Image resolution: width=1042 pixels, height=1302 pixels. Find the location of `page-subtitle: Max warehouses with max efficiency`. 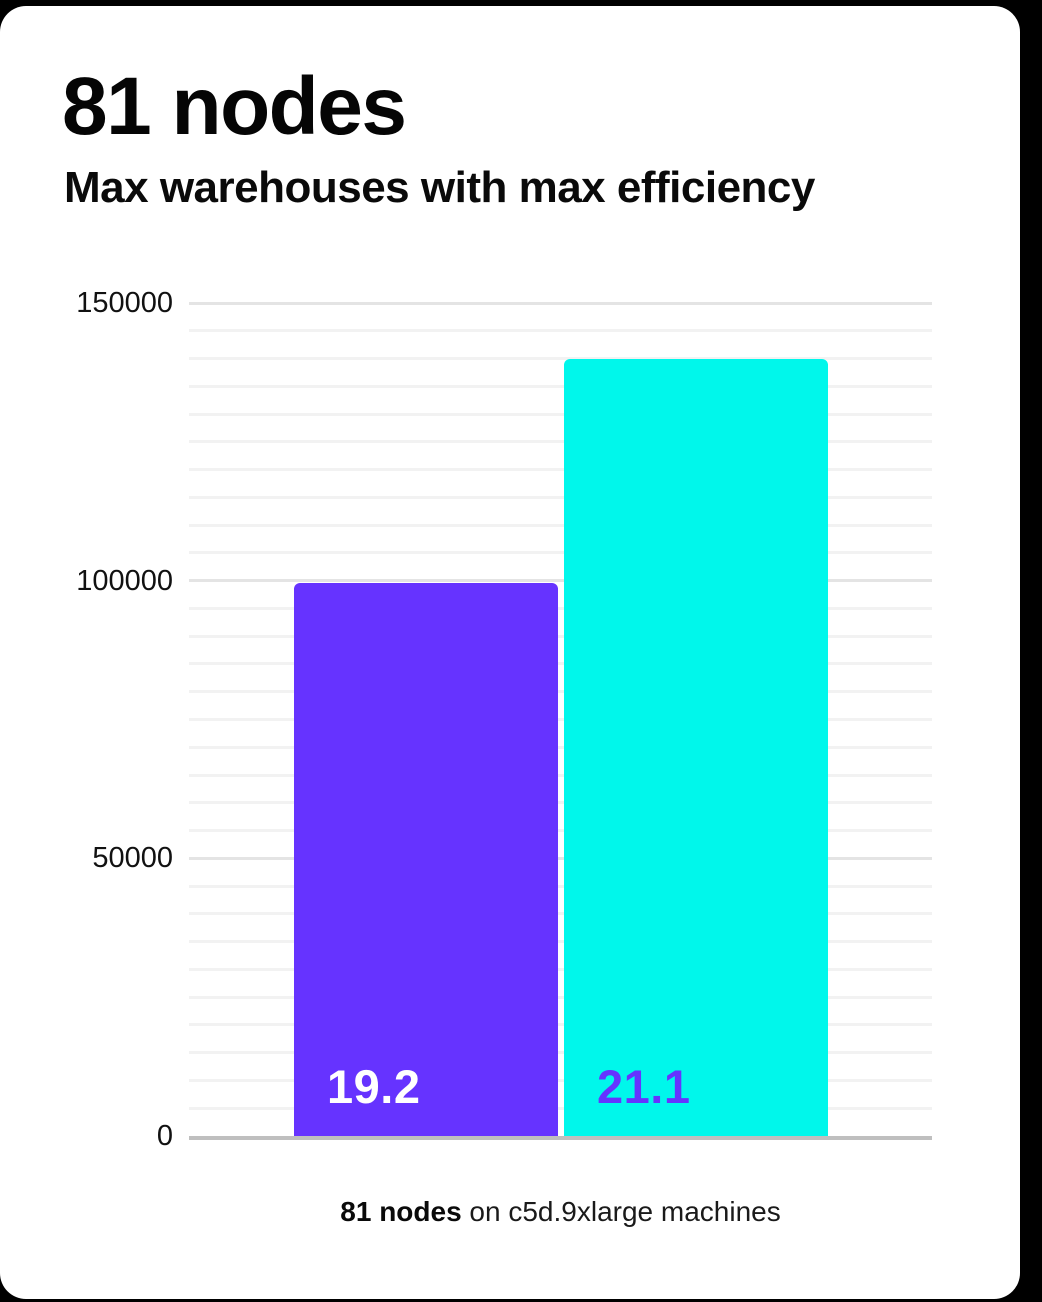

page-subtitle: Max warehouses with max efficiency is located at coordinates (439, 187).